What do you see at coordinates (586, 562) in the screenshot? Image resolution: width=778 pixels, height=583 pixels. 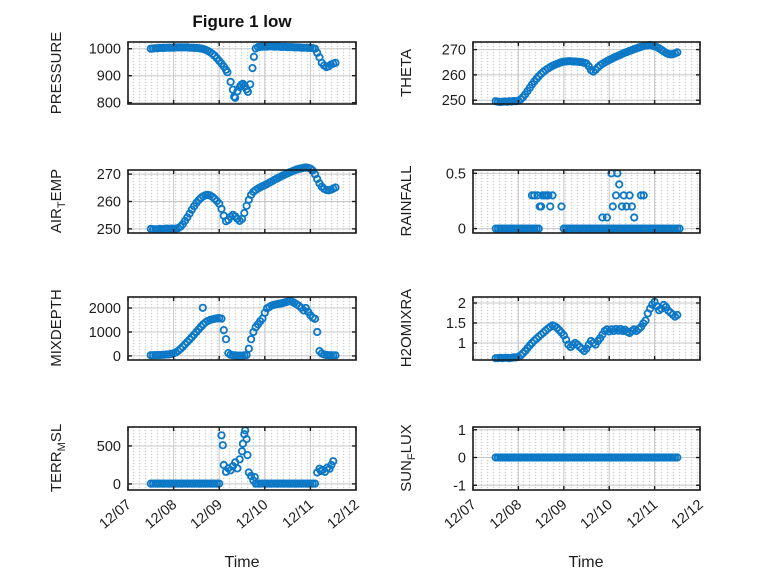 I see `time-axis-label-right: Time` at bounding box center [586, 562].